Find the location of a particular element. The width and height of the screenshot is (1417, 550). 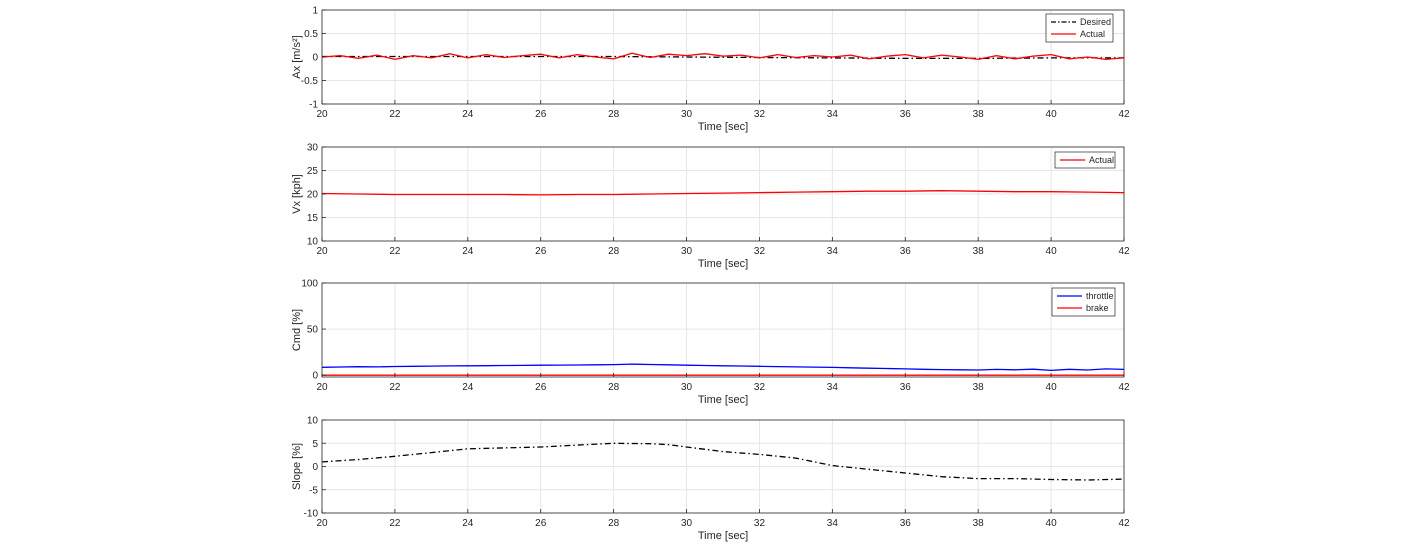

y-tick-label: 1 is located at coordinates (315, 11).